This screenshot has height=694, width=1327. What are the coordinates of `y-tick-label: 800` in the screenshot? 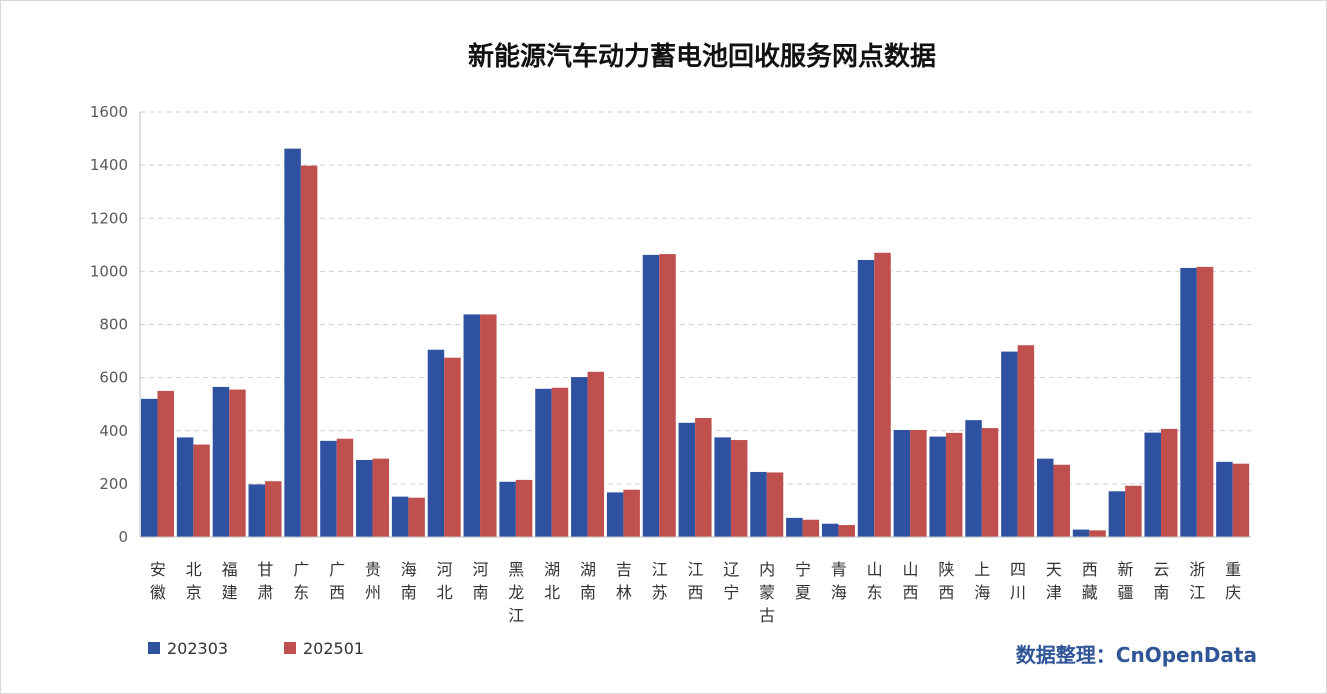 It's located at (113, 325).